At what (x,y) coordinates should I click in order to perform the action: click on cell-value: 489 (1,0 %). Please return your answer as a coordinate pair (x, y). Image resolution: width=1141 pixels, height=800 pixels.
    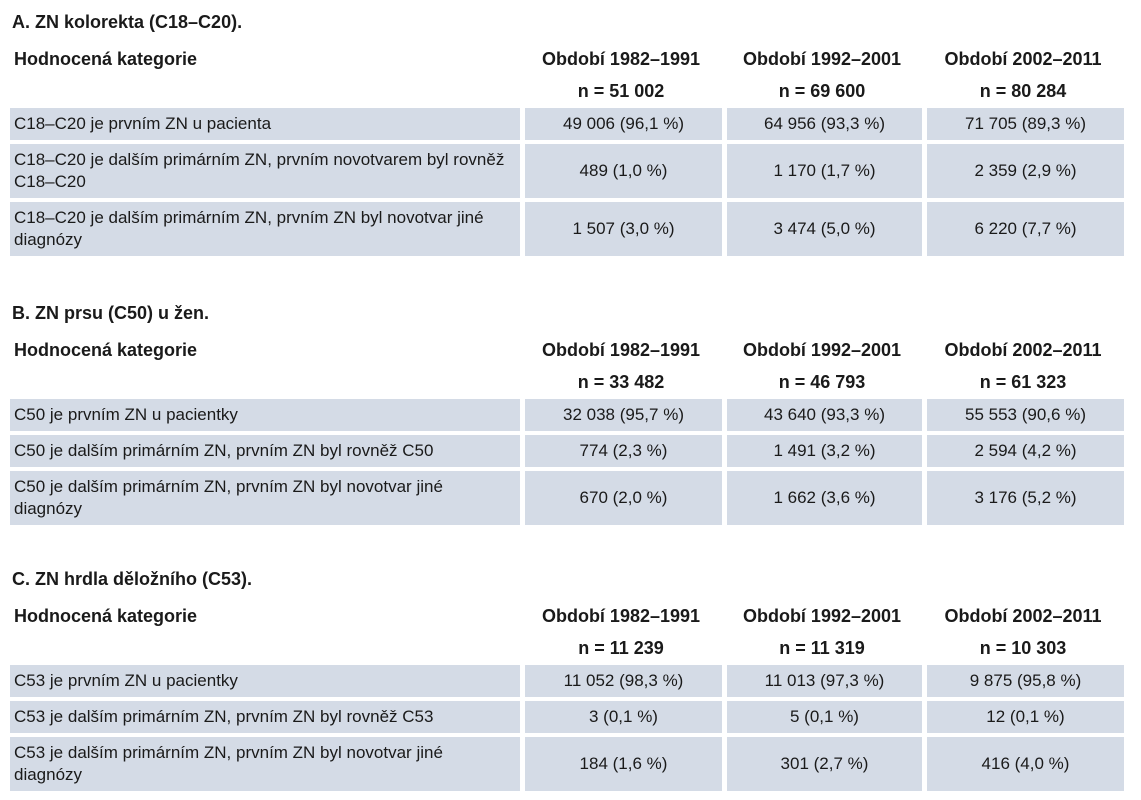
    Looking at the image, I should click on (621, 171).